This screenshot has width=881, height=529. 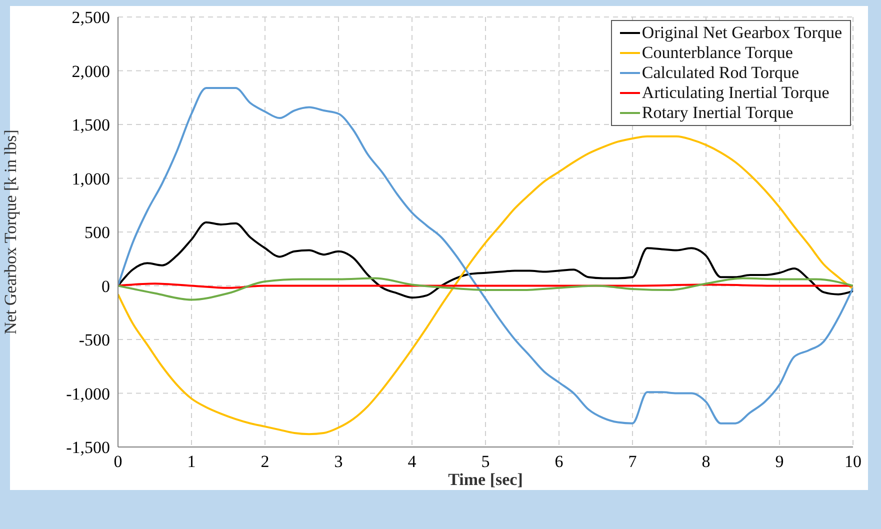 I want to click on x-axis-title: Time [sec], so click(x=485, y=480).